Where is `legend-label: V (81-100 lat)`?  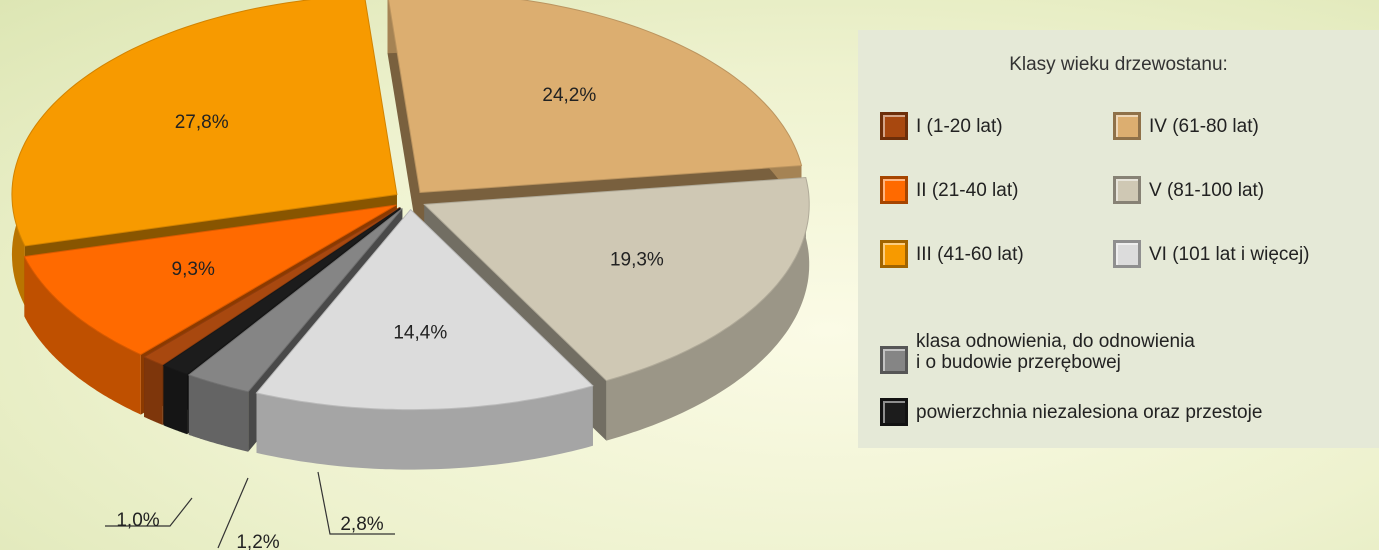
legend-label: V (81-100 lat) is located at coordinates (1207, 190).